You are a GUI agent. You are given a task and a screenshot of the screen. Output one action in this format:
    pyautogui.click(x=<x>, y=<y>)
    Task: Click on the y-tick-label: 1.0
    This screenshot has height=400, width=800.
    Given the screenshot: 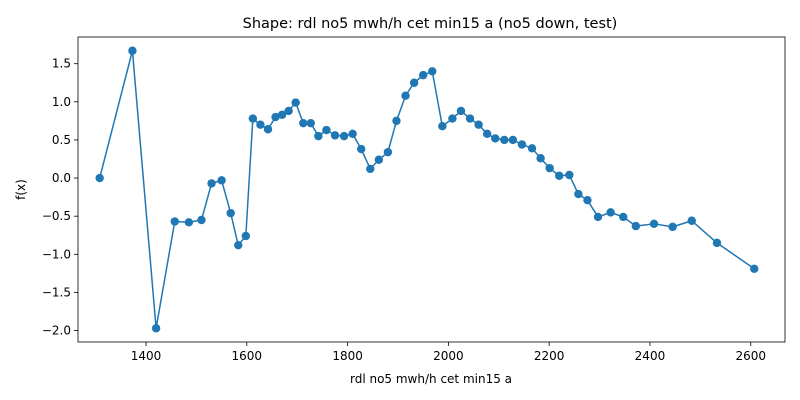 What is the action you would take?
    pyautogui.click(x=61, y=102)
    